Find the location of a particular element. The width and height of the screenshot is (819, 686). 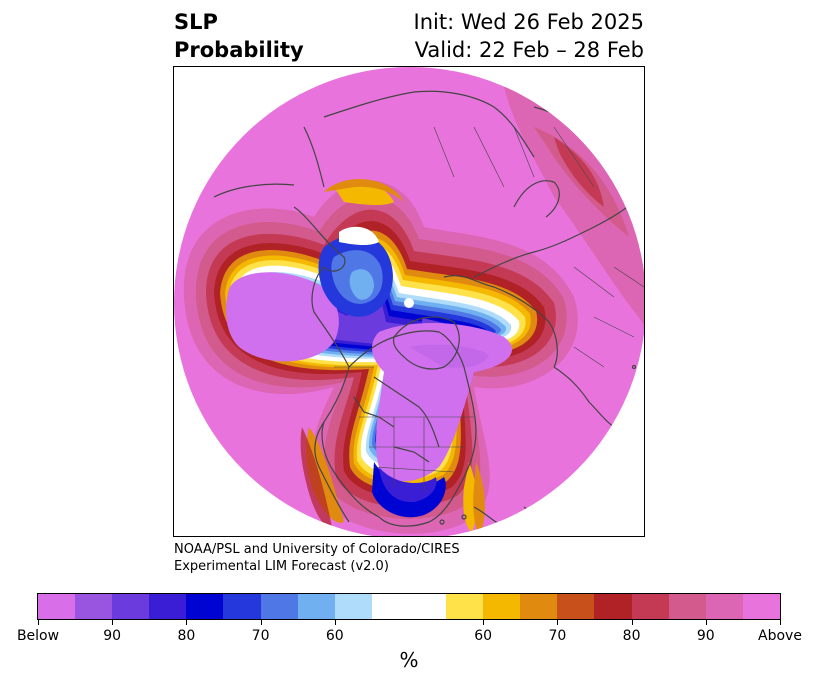

map-title-variable: SLP Probability is located at coordinates (239, 36).